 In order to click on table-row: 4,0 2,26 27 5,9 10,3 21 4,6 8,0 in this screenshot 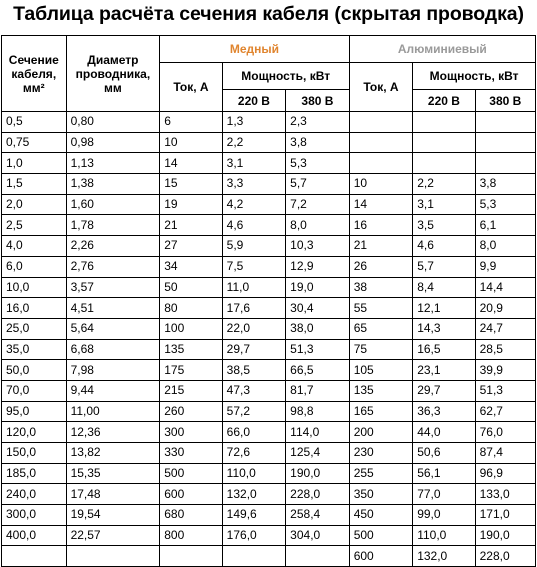, I will do `click(269, 246)`.